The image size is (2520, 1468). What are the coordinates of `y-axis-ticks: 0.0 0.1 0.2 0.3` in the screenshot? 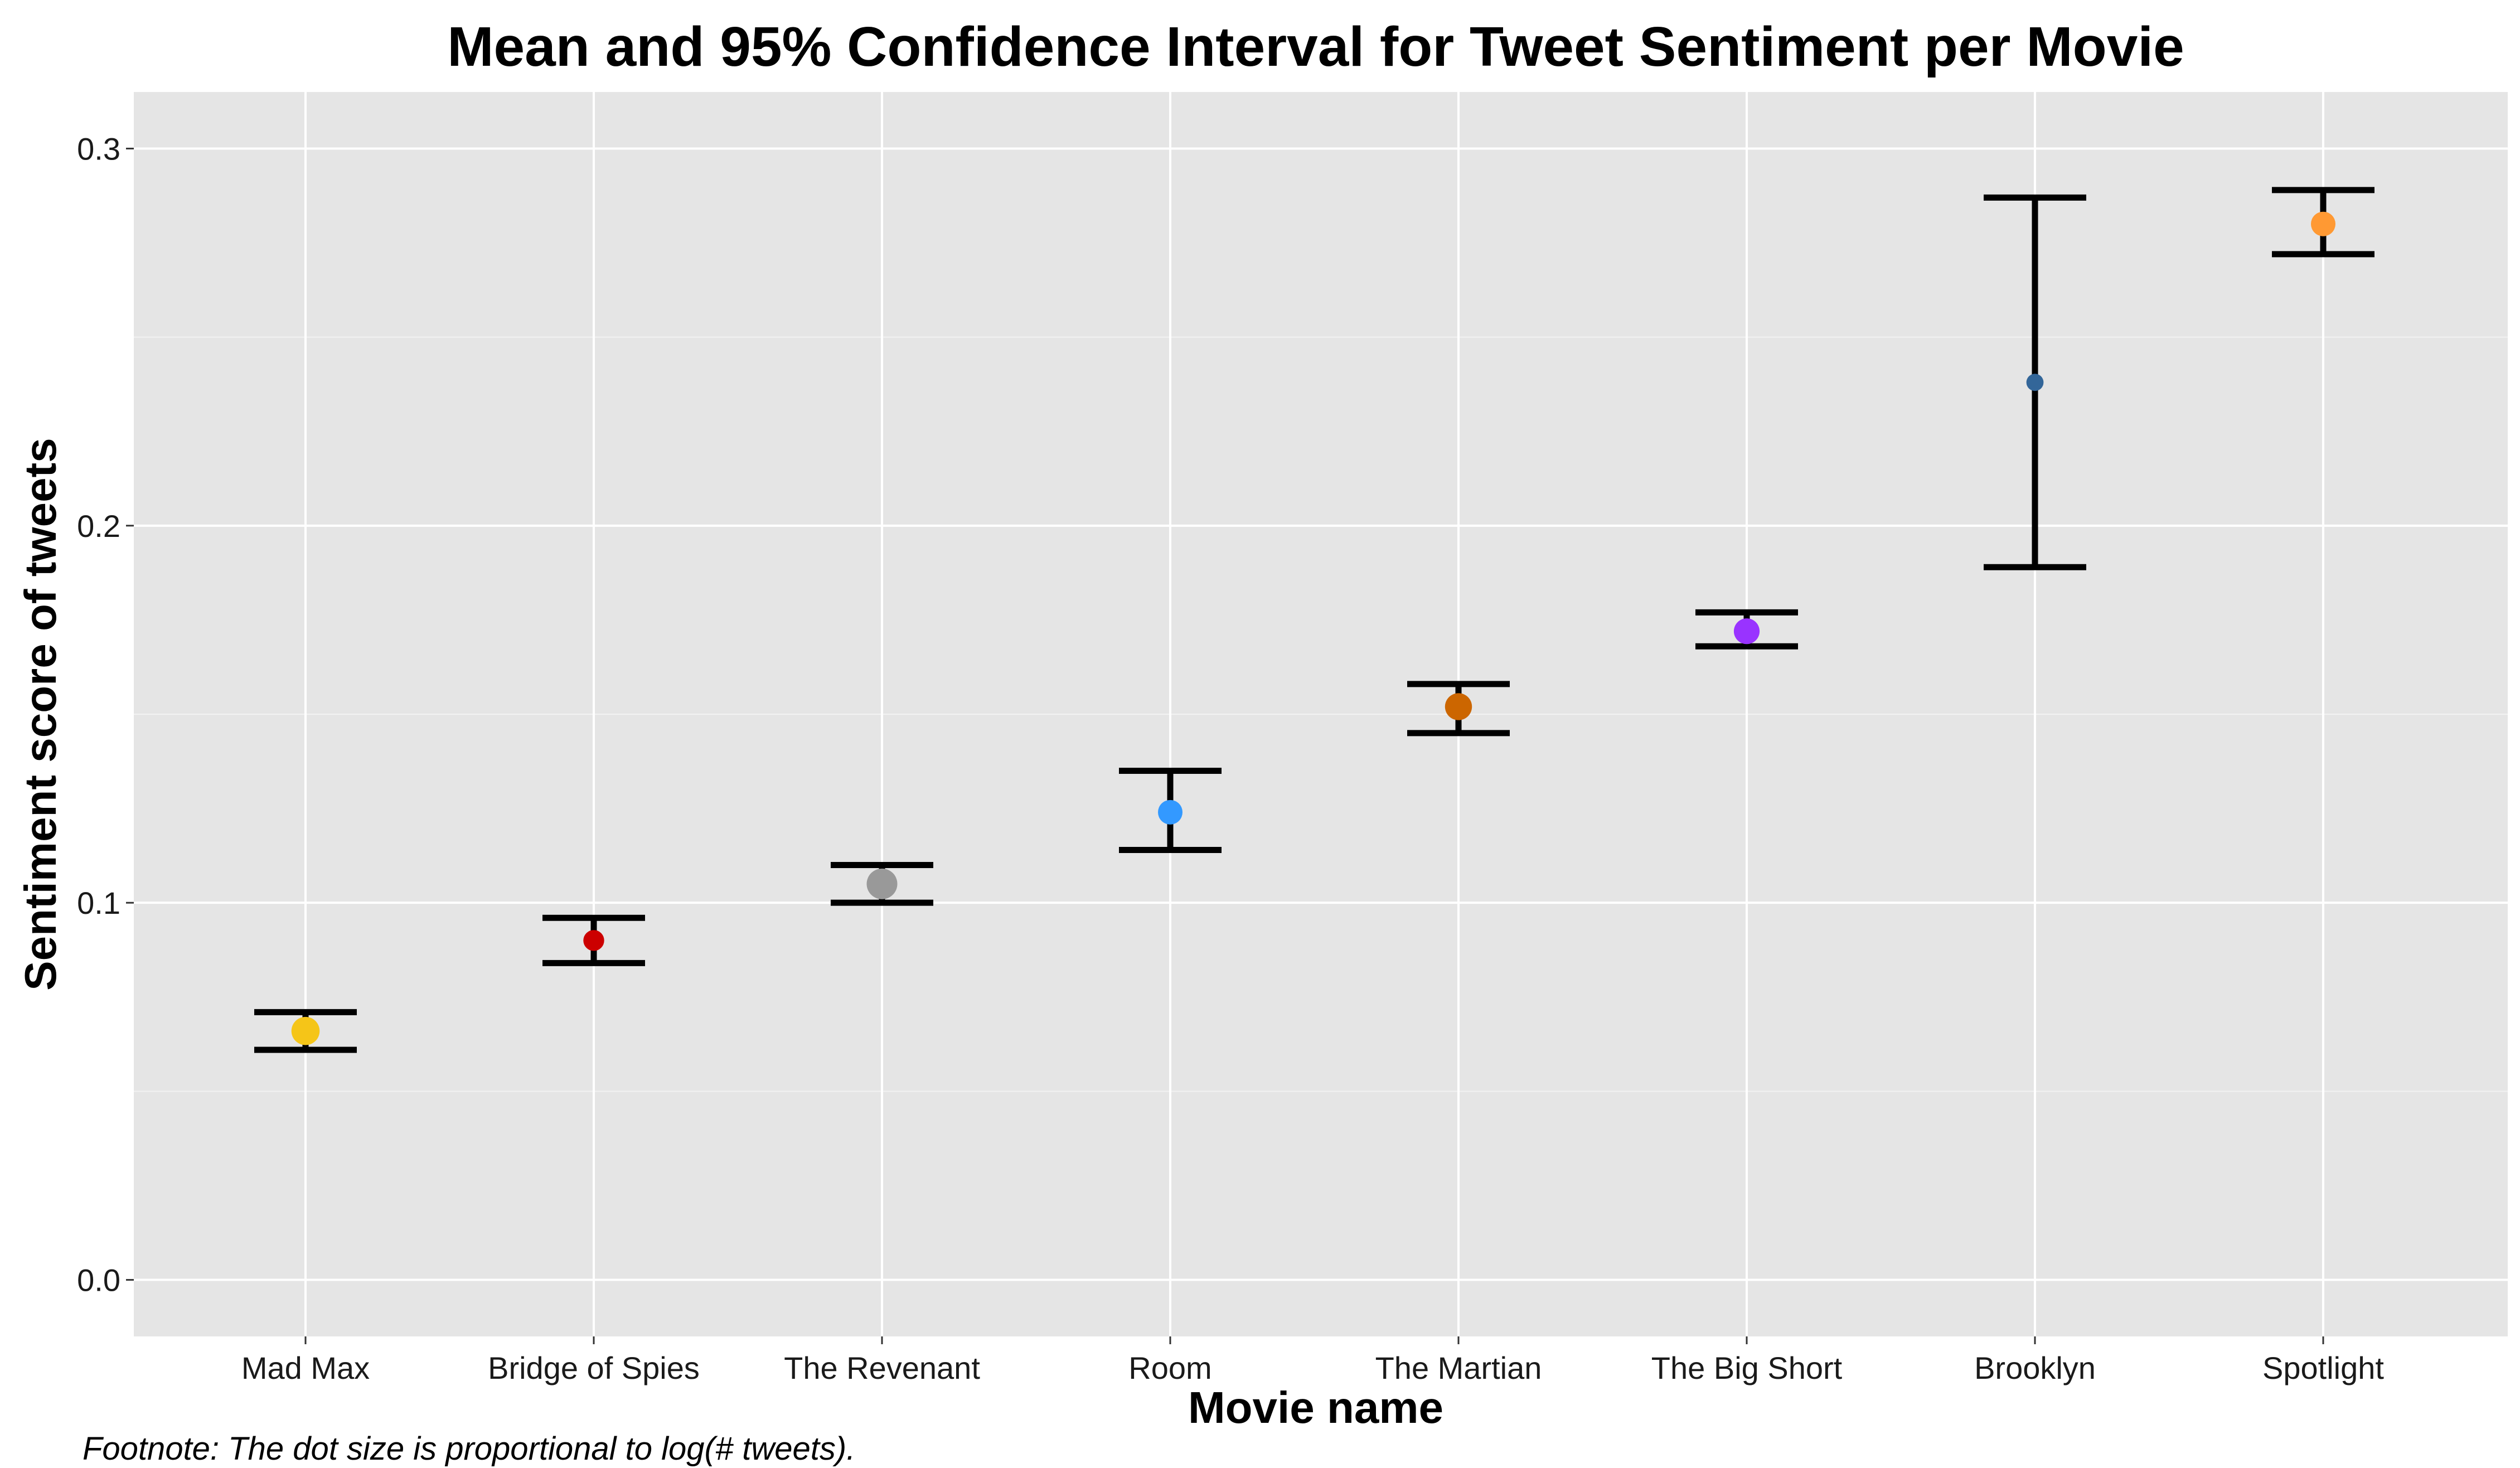 It's located at (105, 714).